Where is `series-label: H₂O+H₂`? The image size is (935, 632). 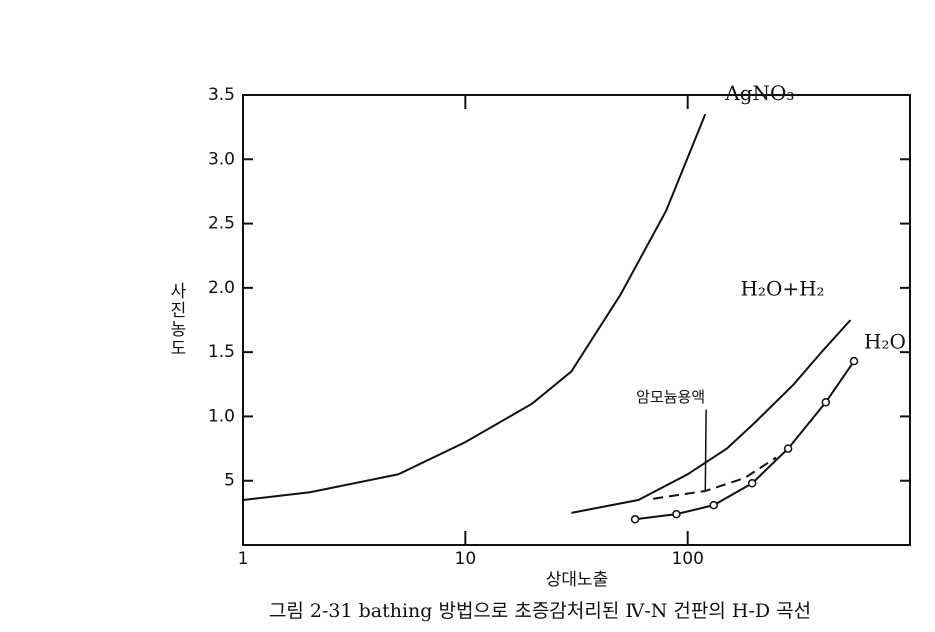 series-label: H₂O+H₂ is located at coordinates (783, 289).